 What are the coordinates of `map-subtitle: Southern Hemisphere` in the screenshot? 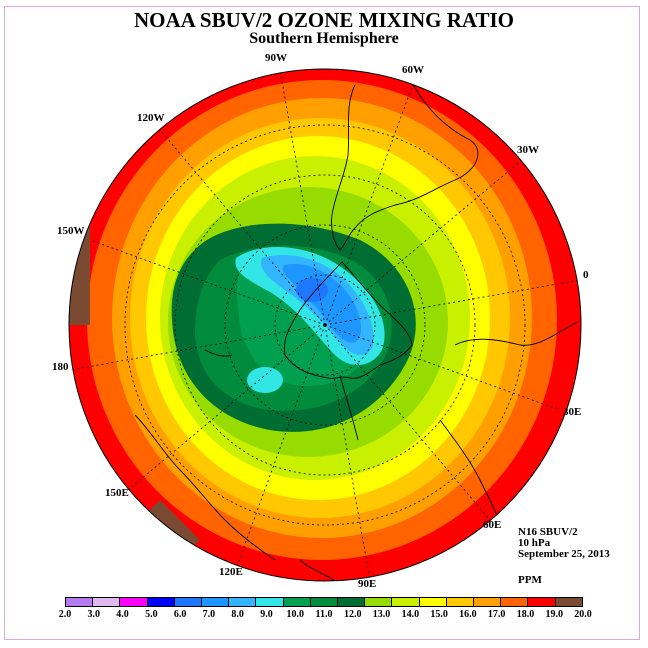 It's located at (324, 38).